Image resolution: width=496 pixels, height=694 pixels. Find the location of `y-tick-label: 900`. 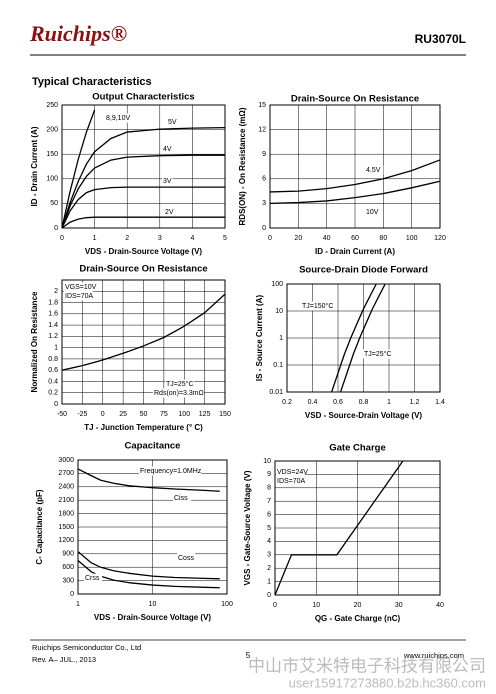

y-tick-label: 900 is located at coordinates (68, 554).